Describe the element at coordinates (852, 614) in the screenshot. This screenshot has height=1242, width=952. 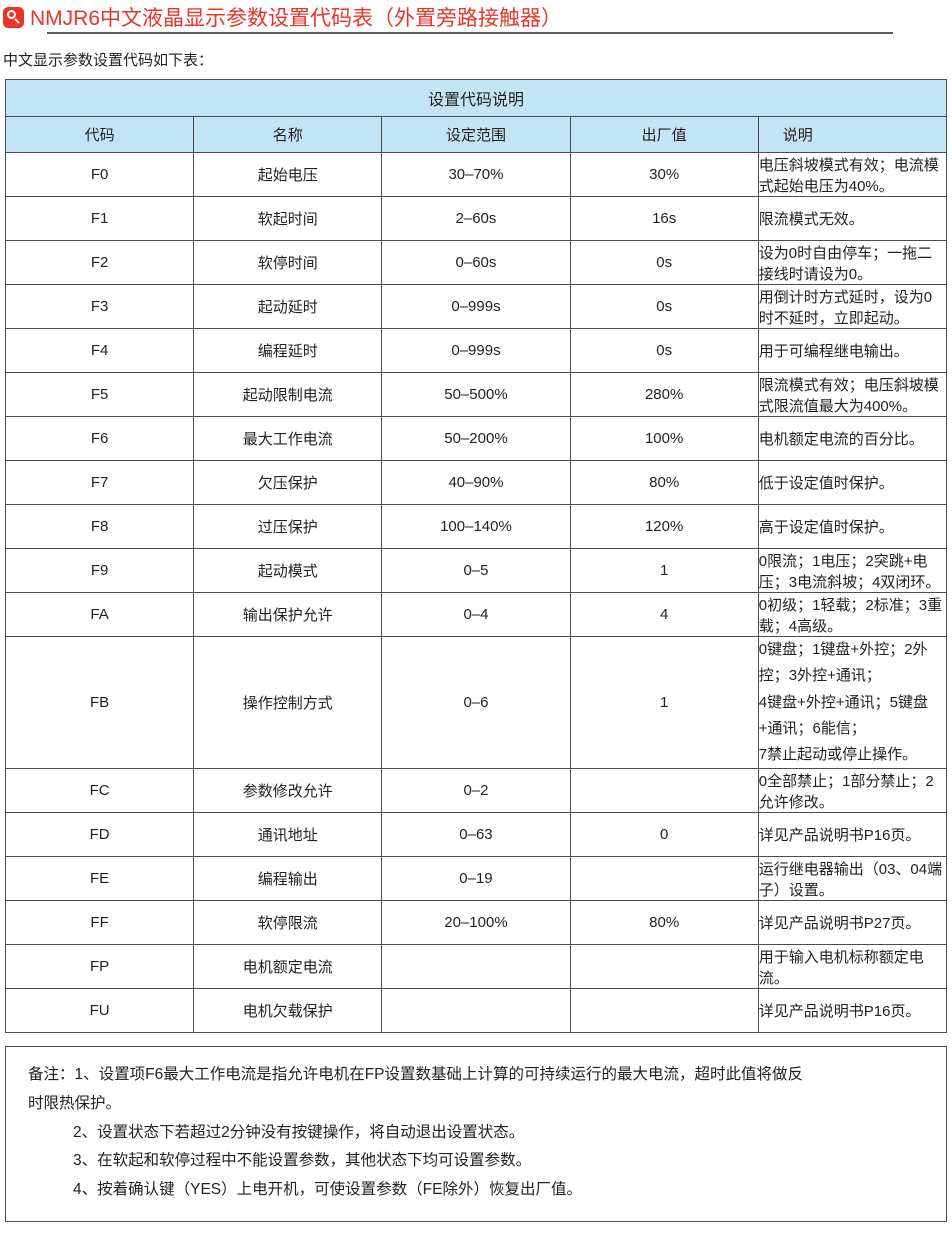
I see `cell-description: 0初级；1轻载；2标准；3重载；4高级。` at that location.